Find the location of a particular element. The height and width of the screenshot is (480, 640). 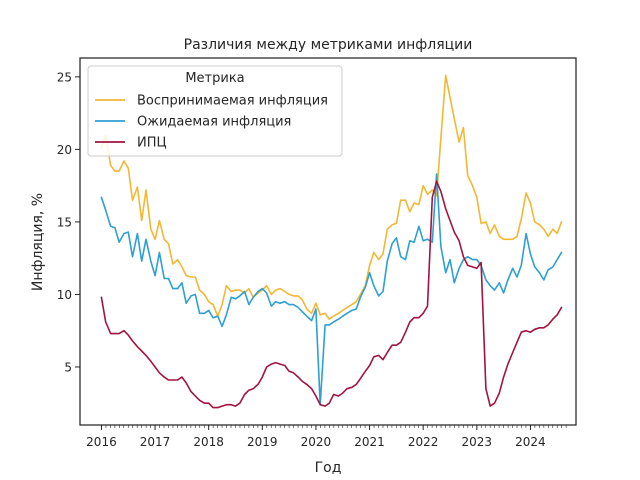

x-axis-label: Год is located at coordinates (328, 468).